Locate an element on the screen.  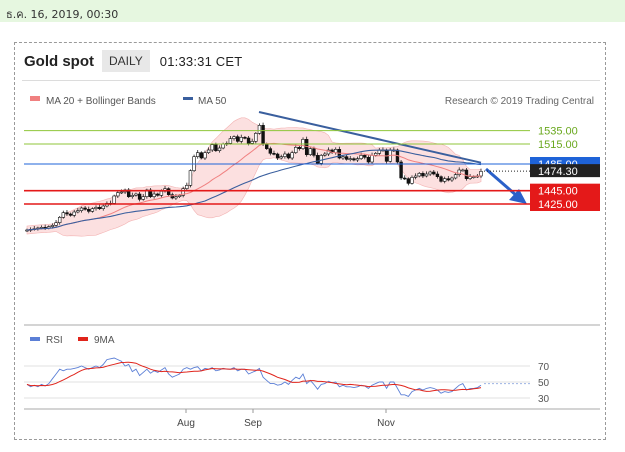
level-label: 1535.00 is located at coordinates (558, 132).